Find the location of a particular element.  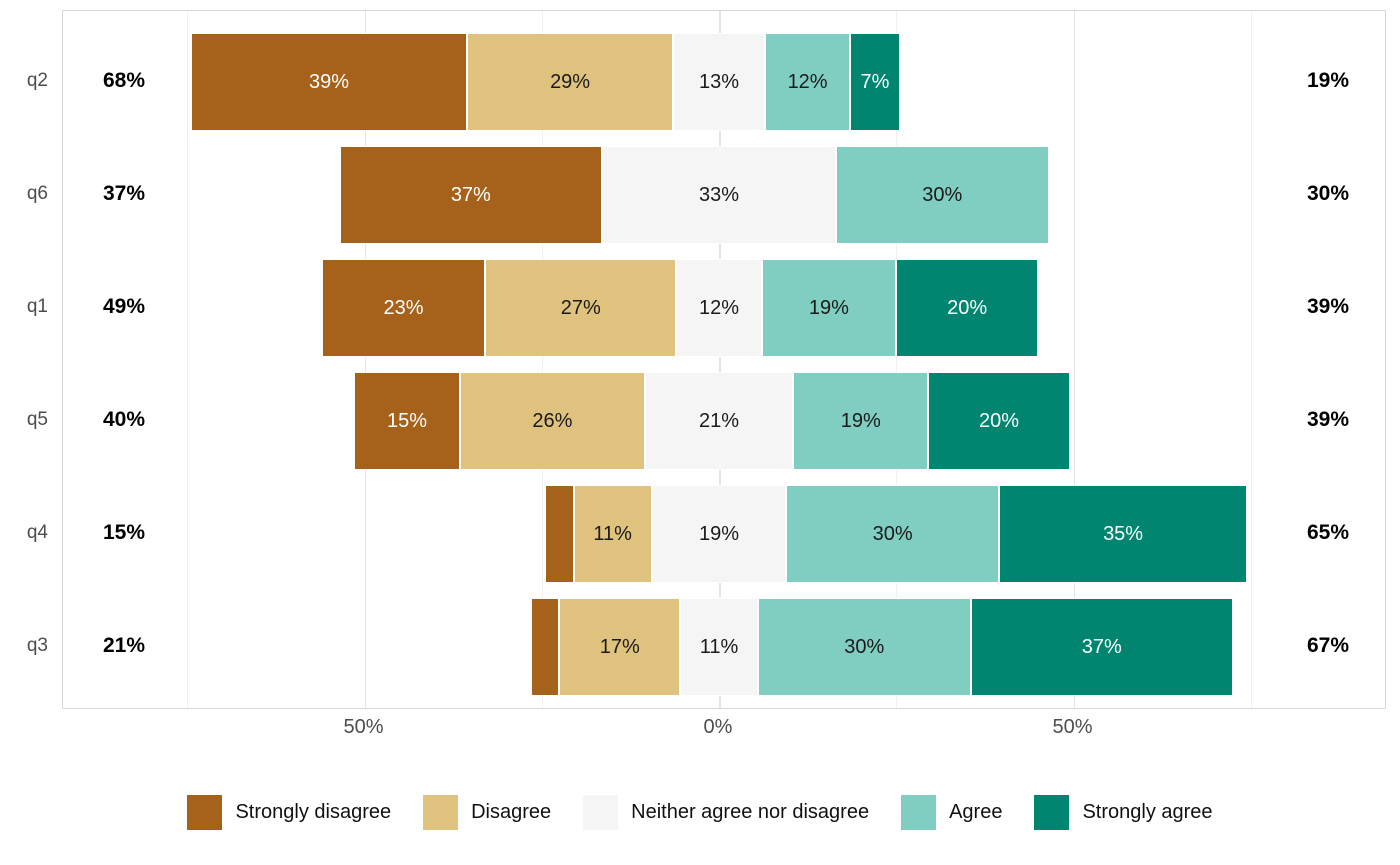

strongly-agree-swatch is located at coordinates (1052, 812).